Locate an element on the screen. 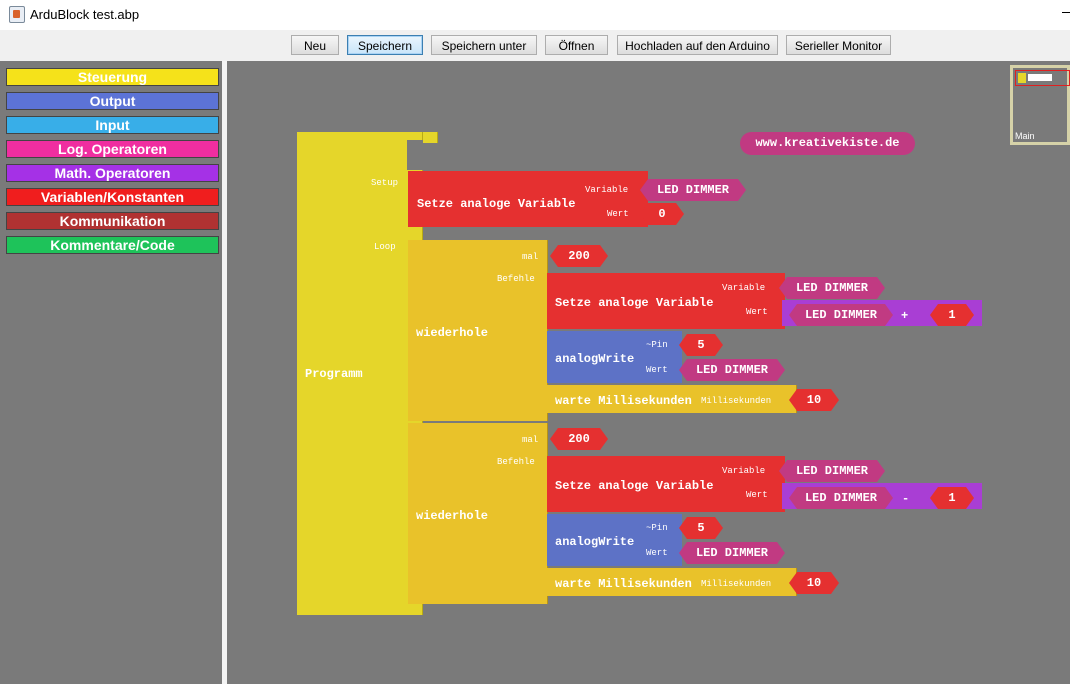  java-app-icon is located at coordinates (17, 14).